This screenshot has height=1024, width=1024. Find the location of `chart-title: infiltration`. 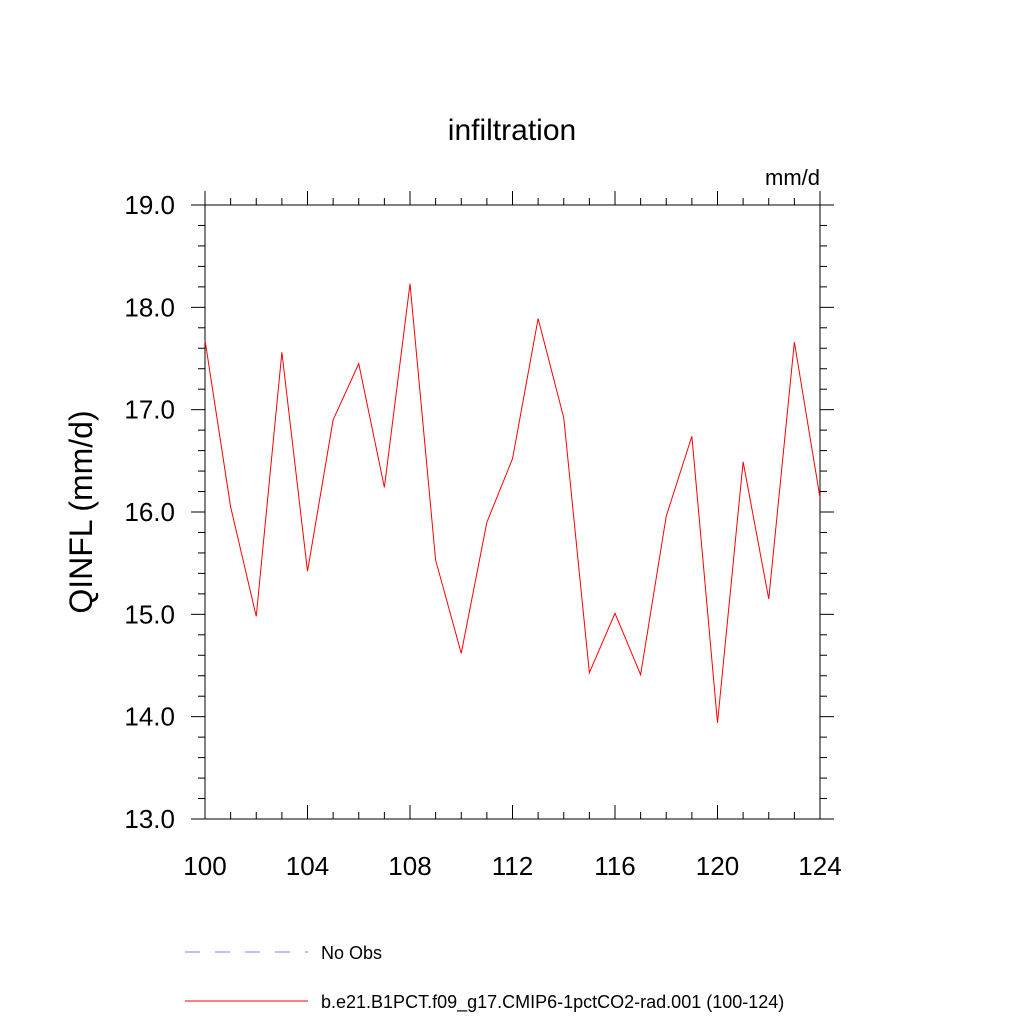

chart-title: infiltration is located at coordinates (512, 130).